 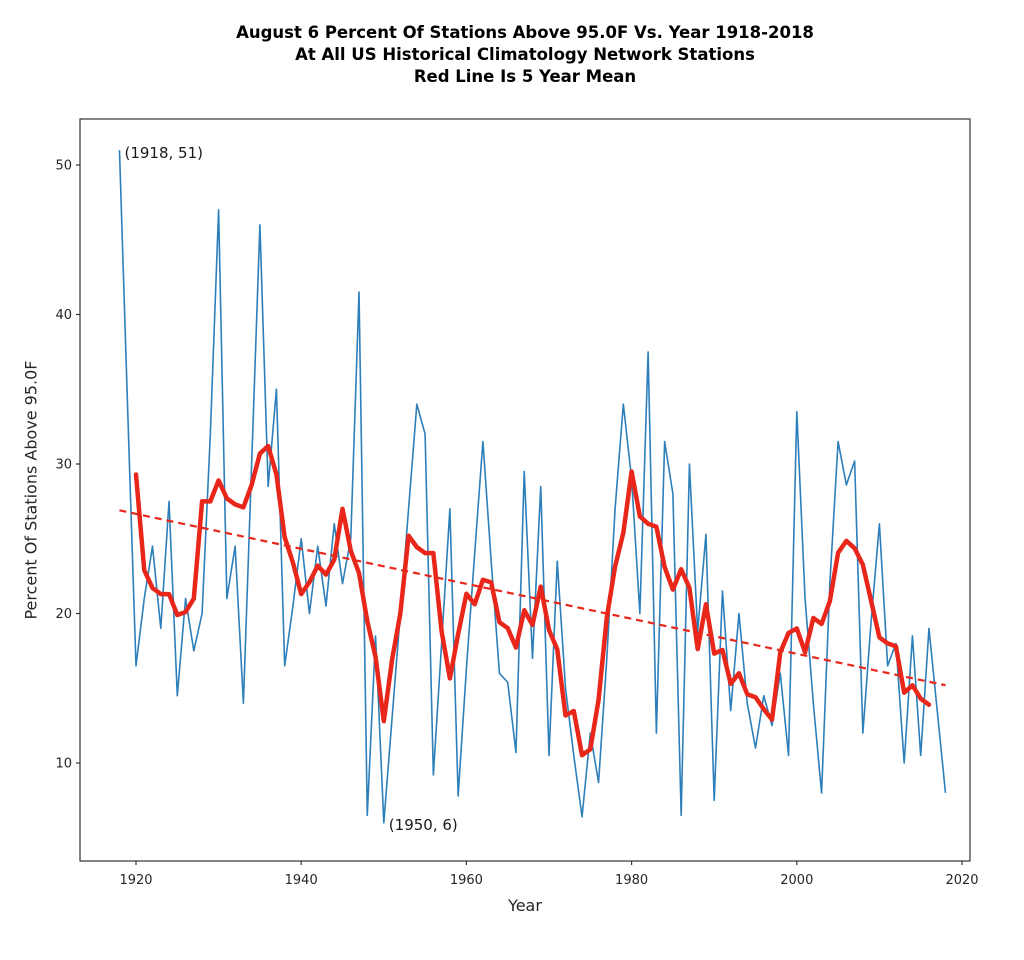 I want to click on x-tick-label: 2000, so click(x=796, y=880).